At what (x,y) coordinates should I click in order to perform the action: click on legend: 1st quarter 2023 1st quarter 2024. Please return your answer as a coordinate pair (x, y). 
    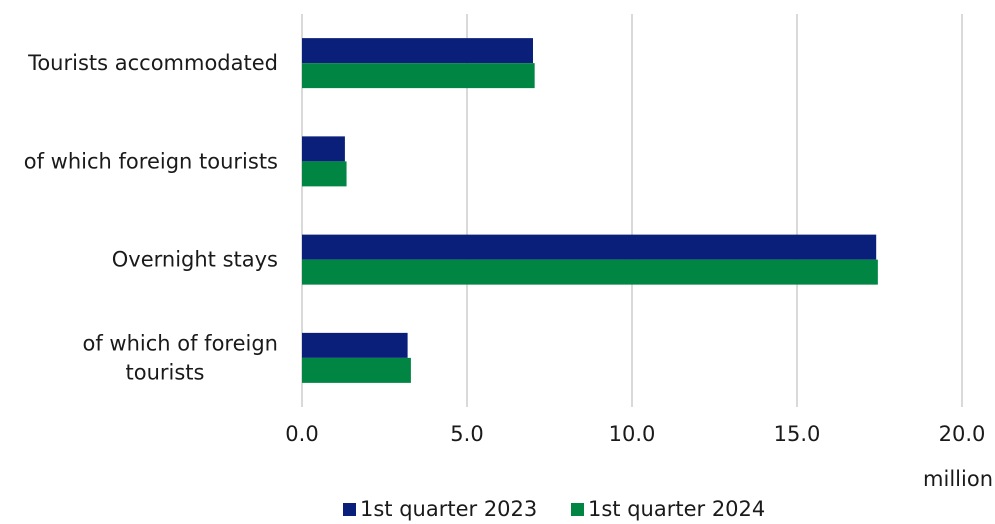
    Looking at the image, I should click on (554, 509).